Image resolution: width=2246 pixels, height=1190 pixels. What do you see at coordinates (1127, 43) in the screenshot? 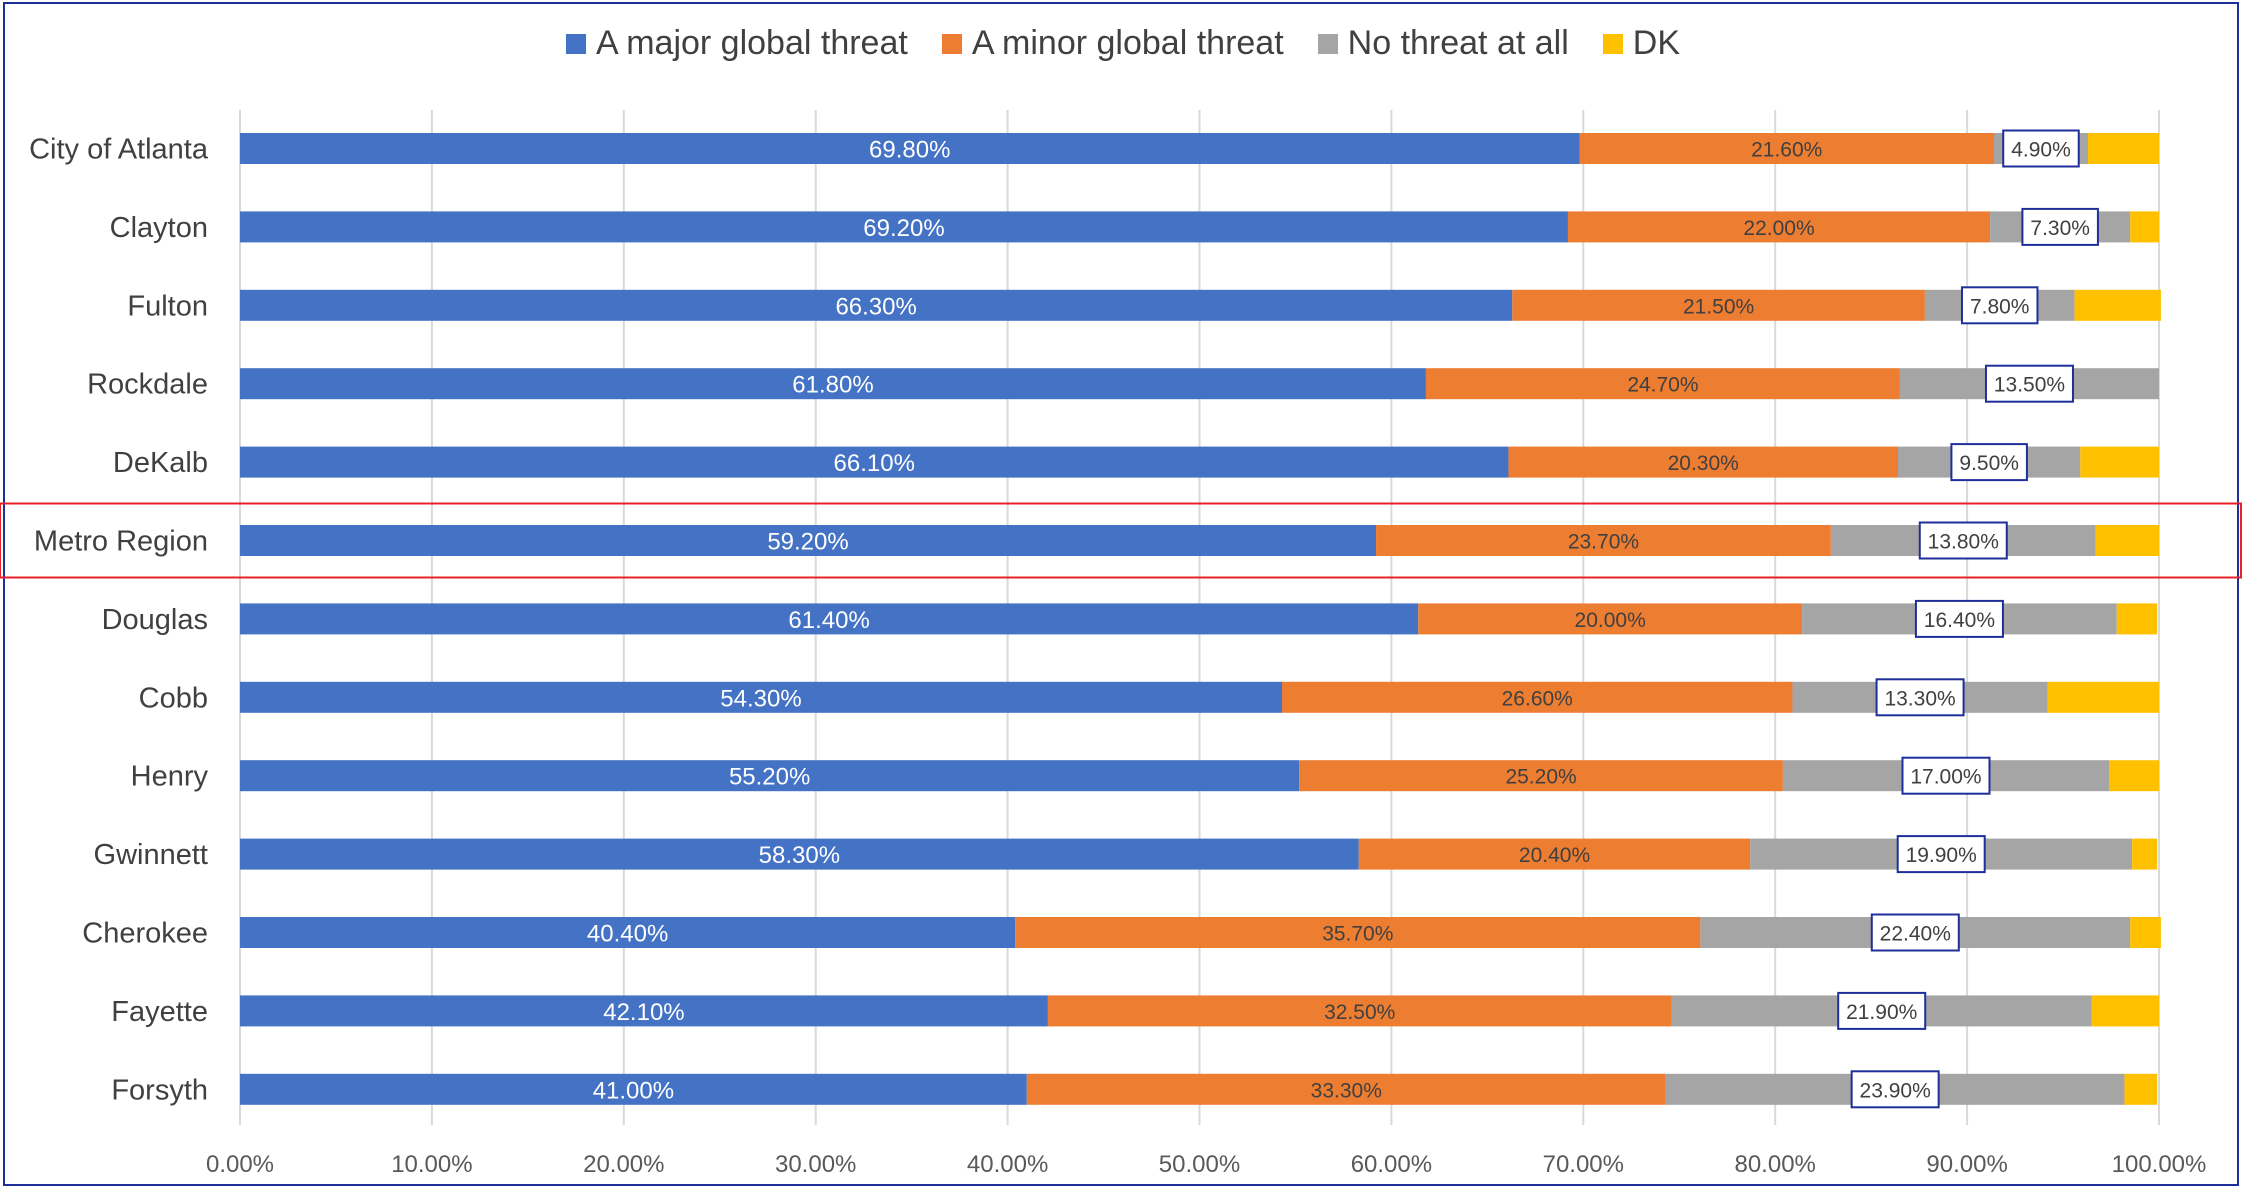
I see `legend-label-minor: A minor global threat` at bounding box center [1127, 43].